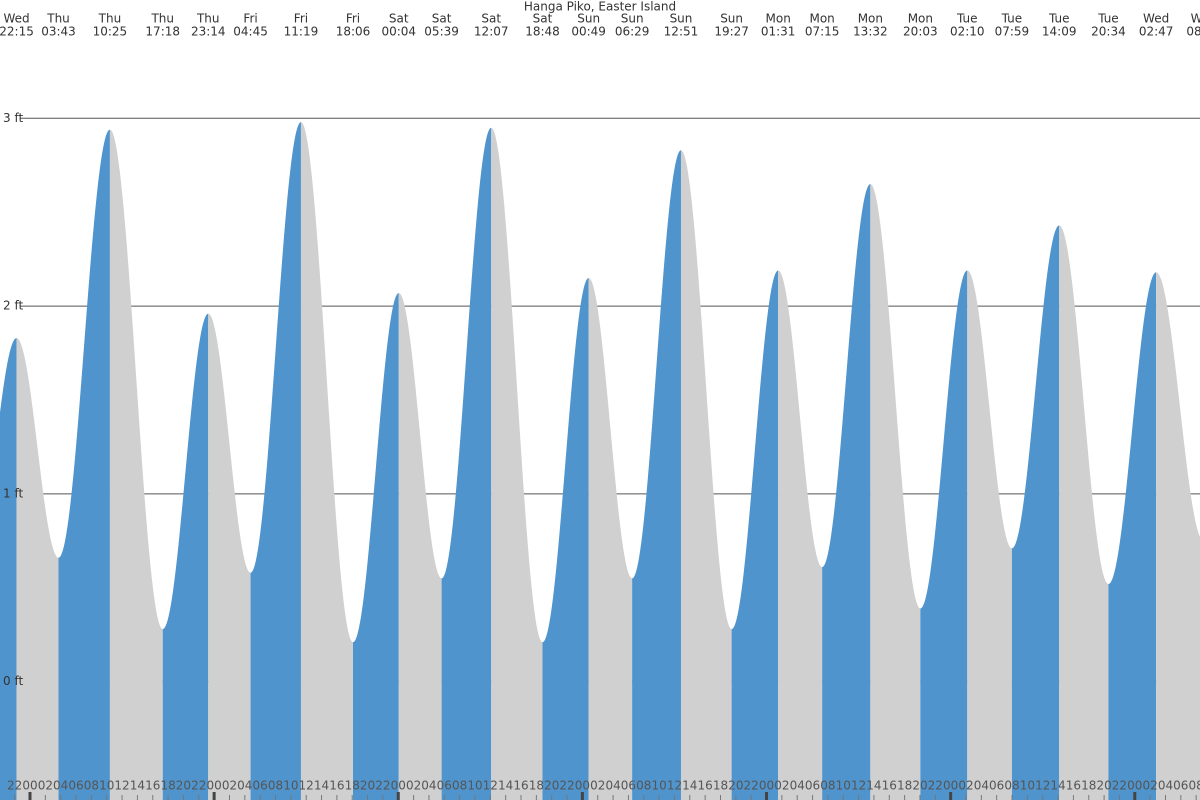  Describe the element at coordinates (967, 32) in the screenshot. I see `extreme-time: 02:10` at that location.